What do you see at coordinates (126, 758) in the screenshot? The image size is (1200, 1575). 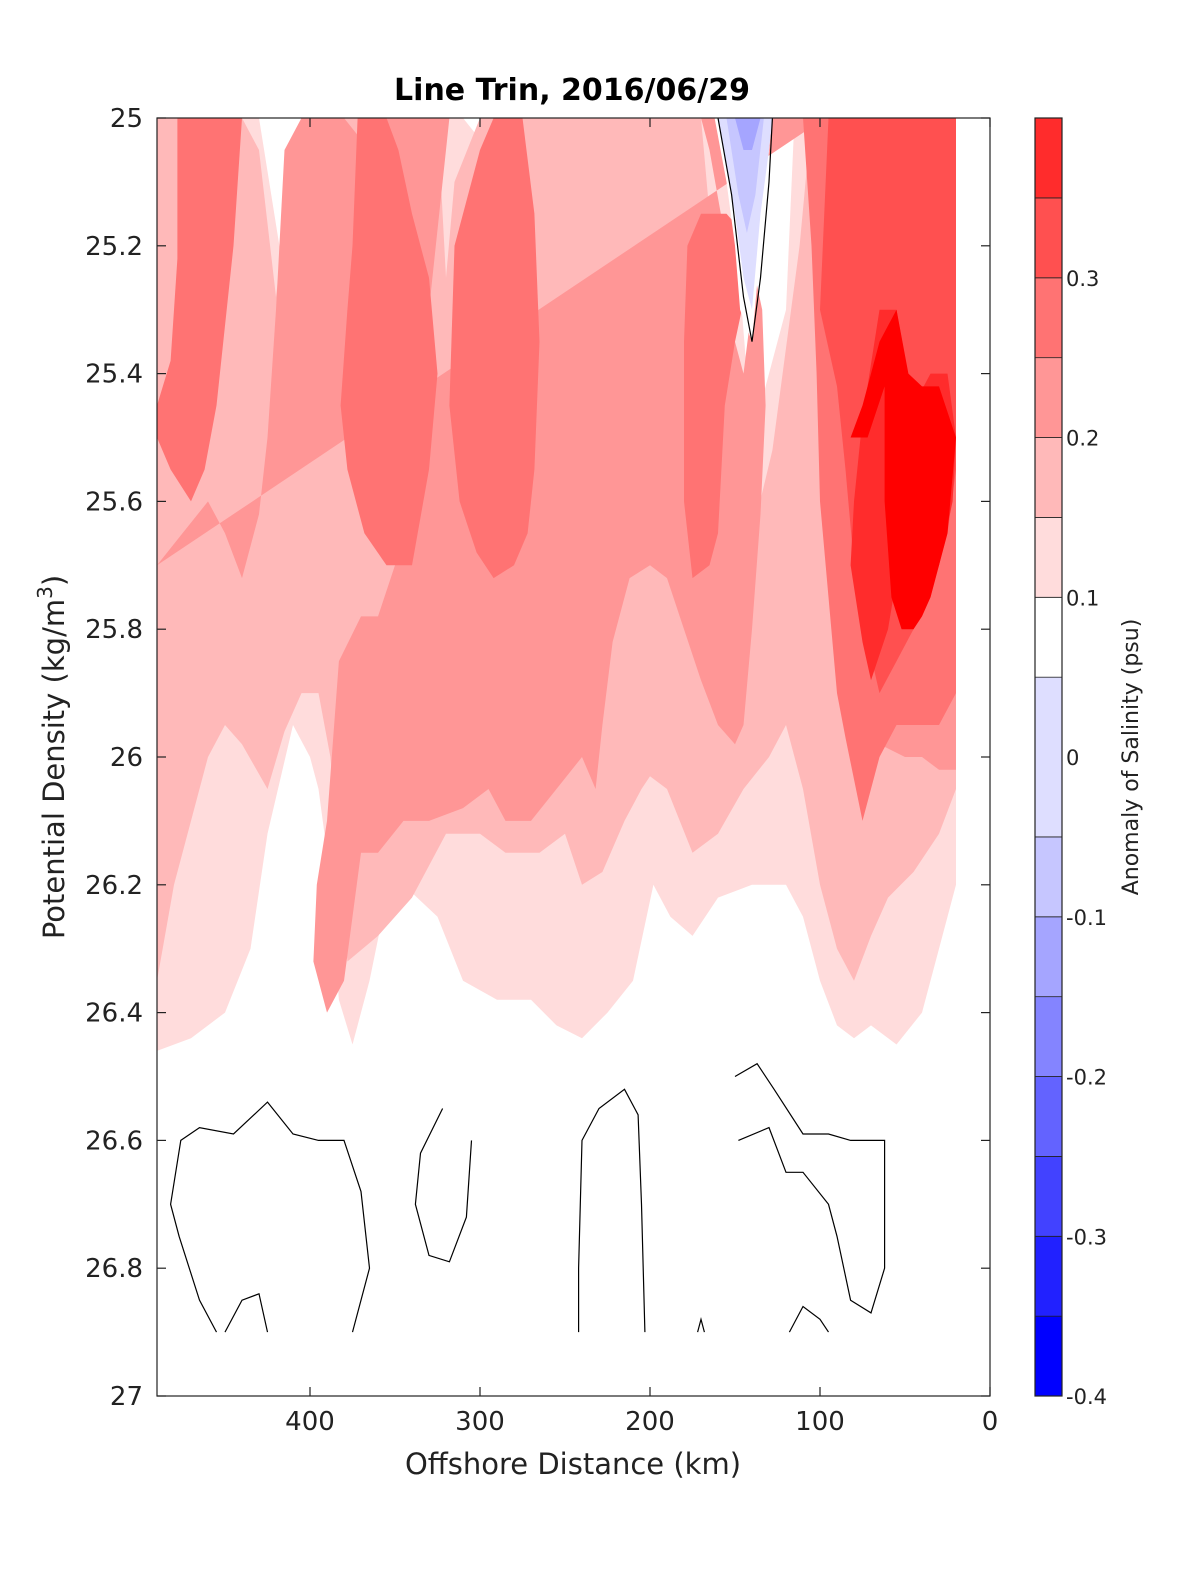 I see `y-tick-label: 26` at bounding box center [126, 758].